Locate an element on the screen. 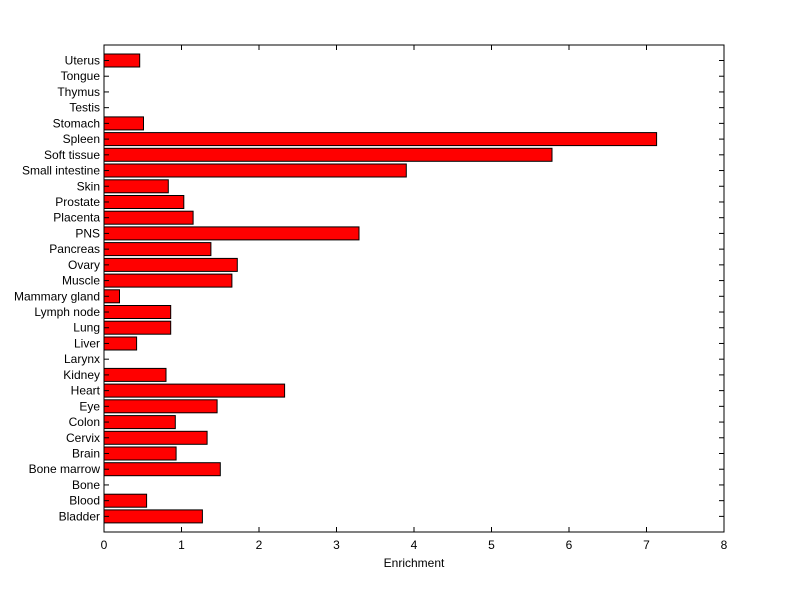 This screenshot has width=800, height=599. bar-pancreas is located at coordinates (157, 249).